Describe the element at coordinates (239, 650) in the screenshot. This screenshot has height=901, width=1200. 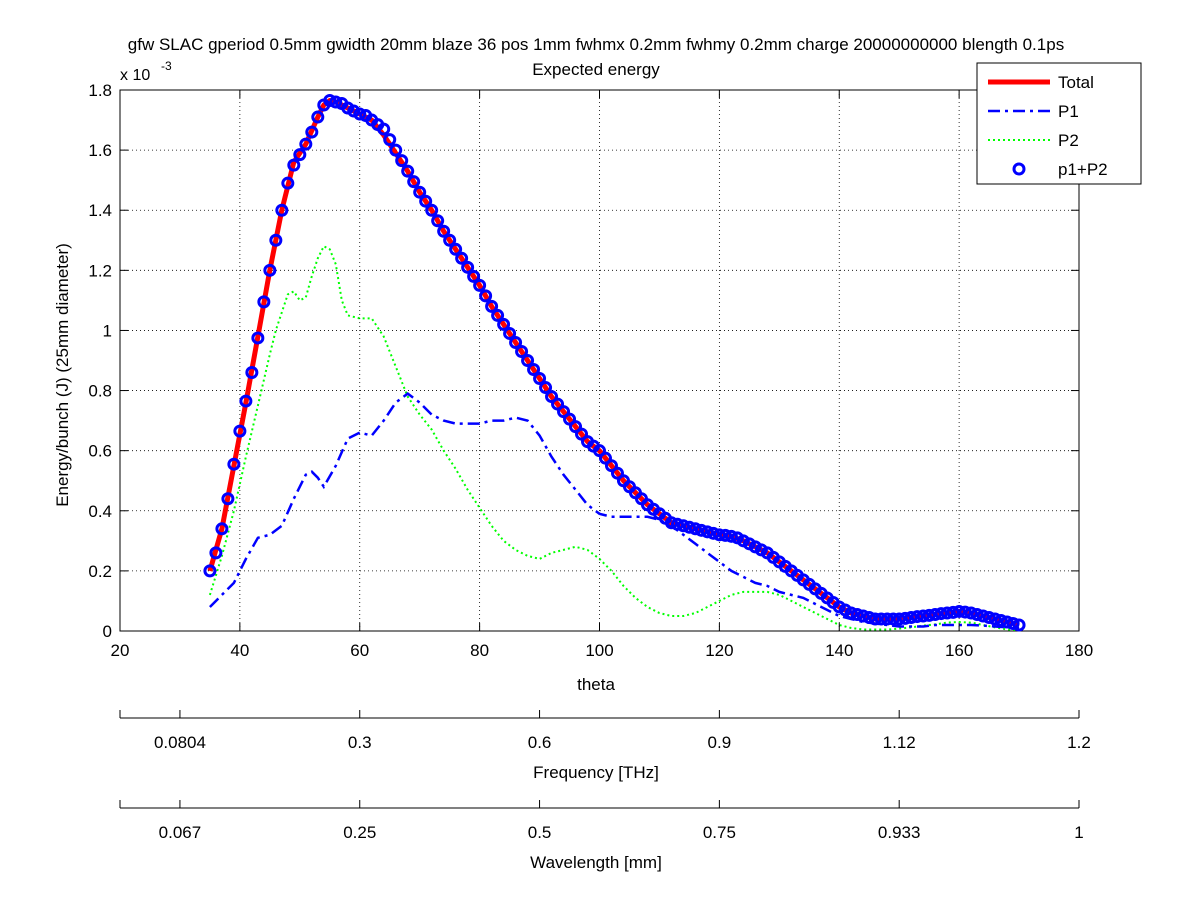
I see `x-tick-label: 40` at that location.